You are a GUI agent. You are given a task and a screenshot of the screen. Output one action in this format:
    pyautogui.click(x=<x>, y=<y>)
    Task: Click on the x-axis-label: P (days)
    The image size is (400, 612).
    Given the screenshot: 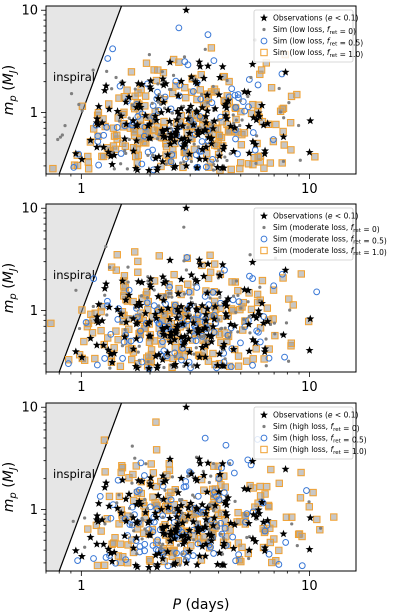 What is the action you would take?
    pyautogui.click(x=201, y=604)
    